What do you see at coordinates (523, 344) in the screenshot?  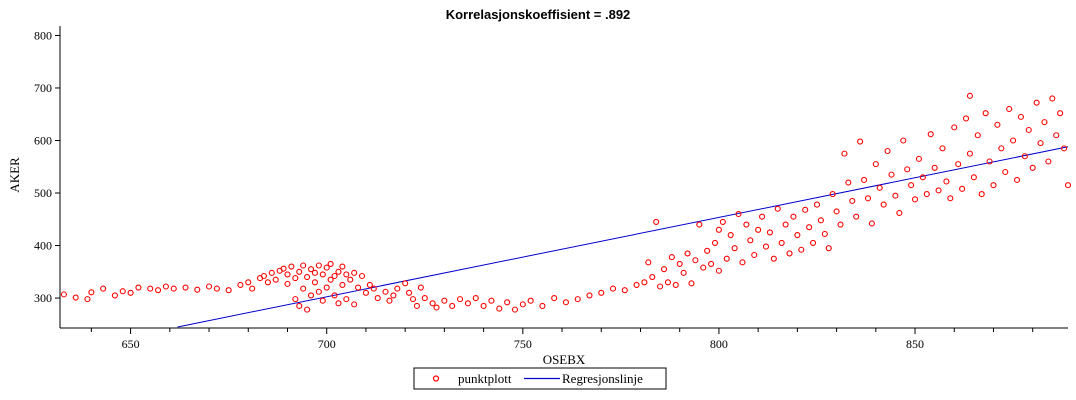 I see `x-tick-label: 750` at bounding box center [523, 344].